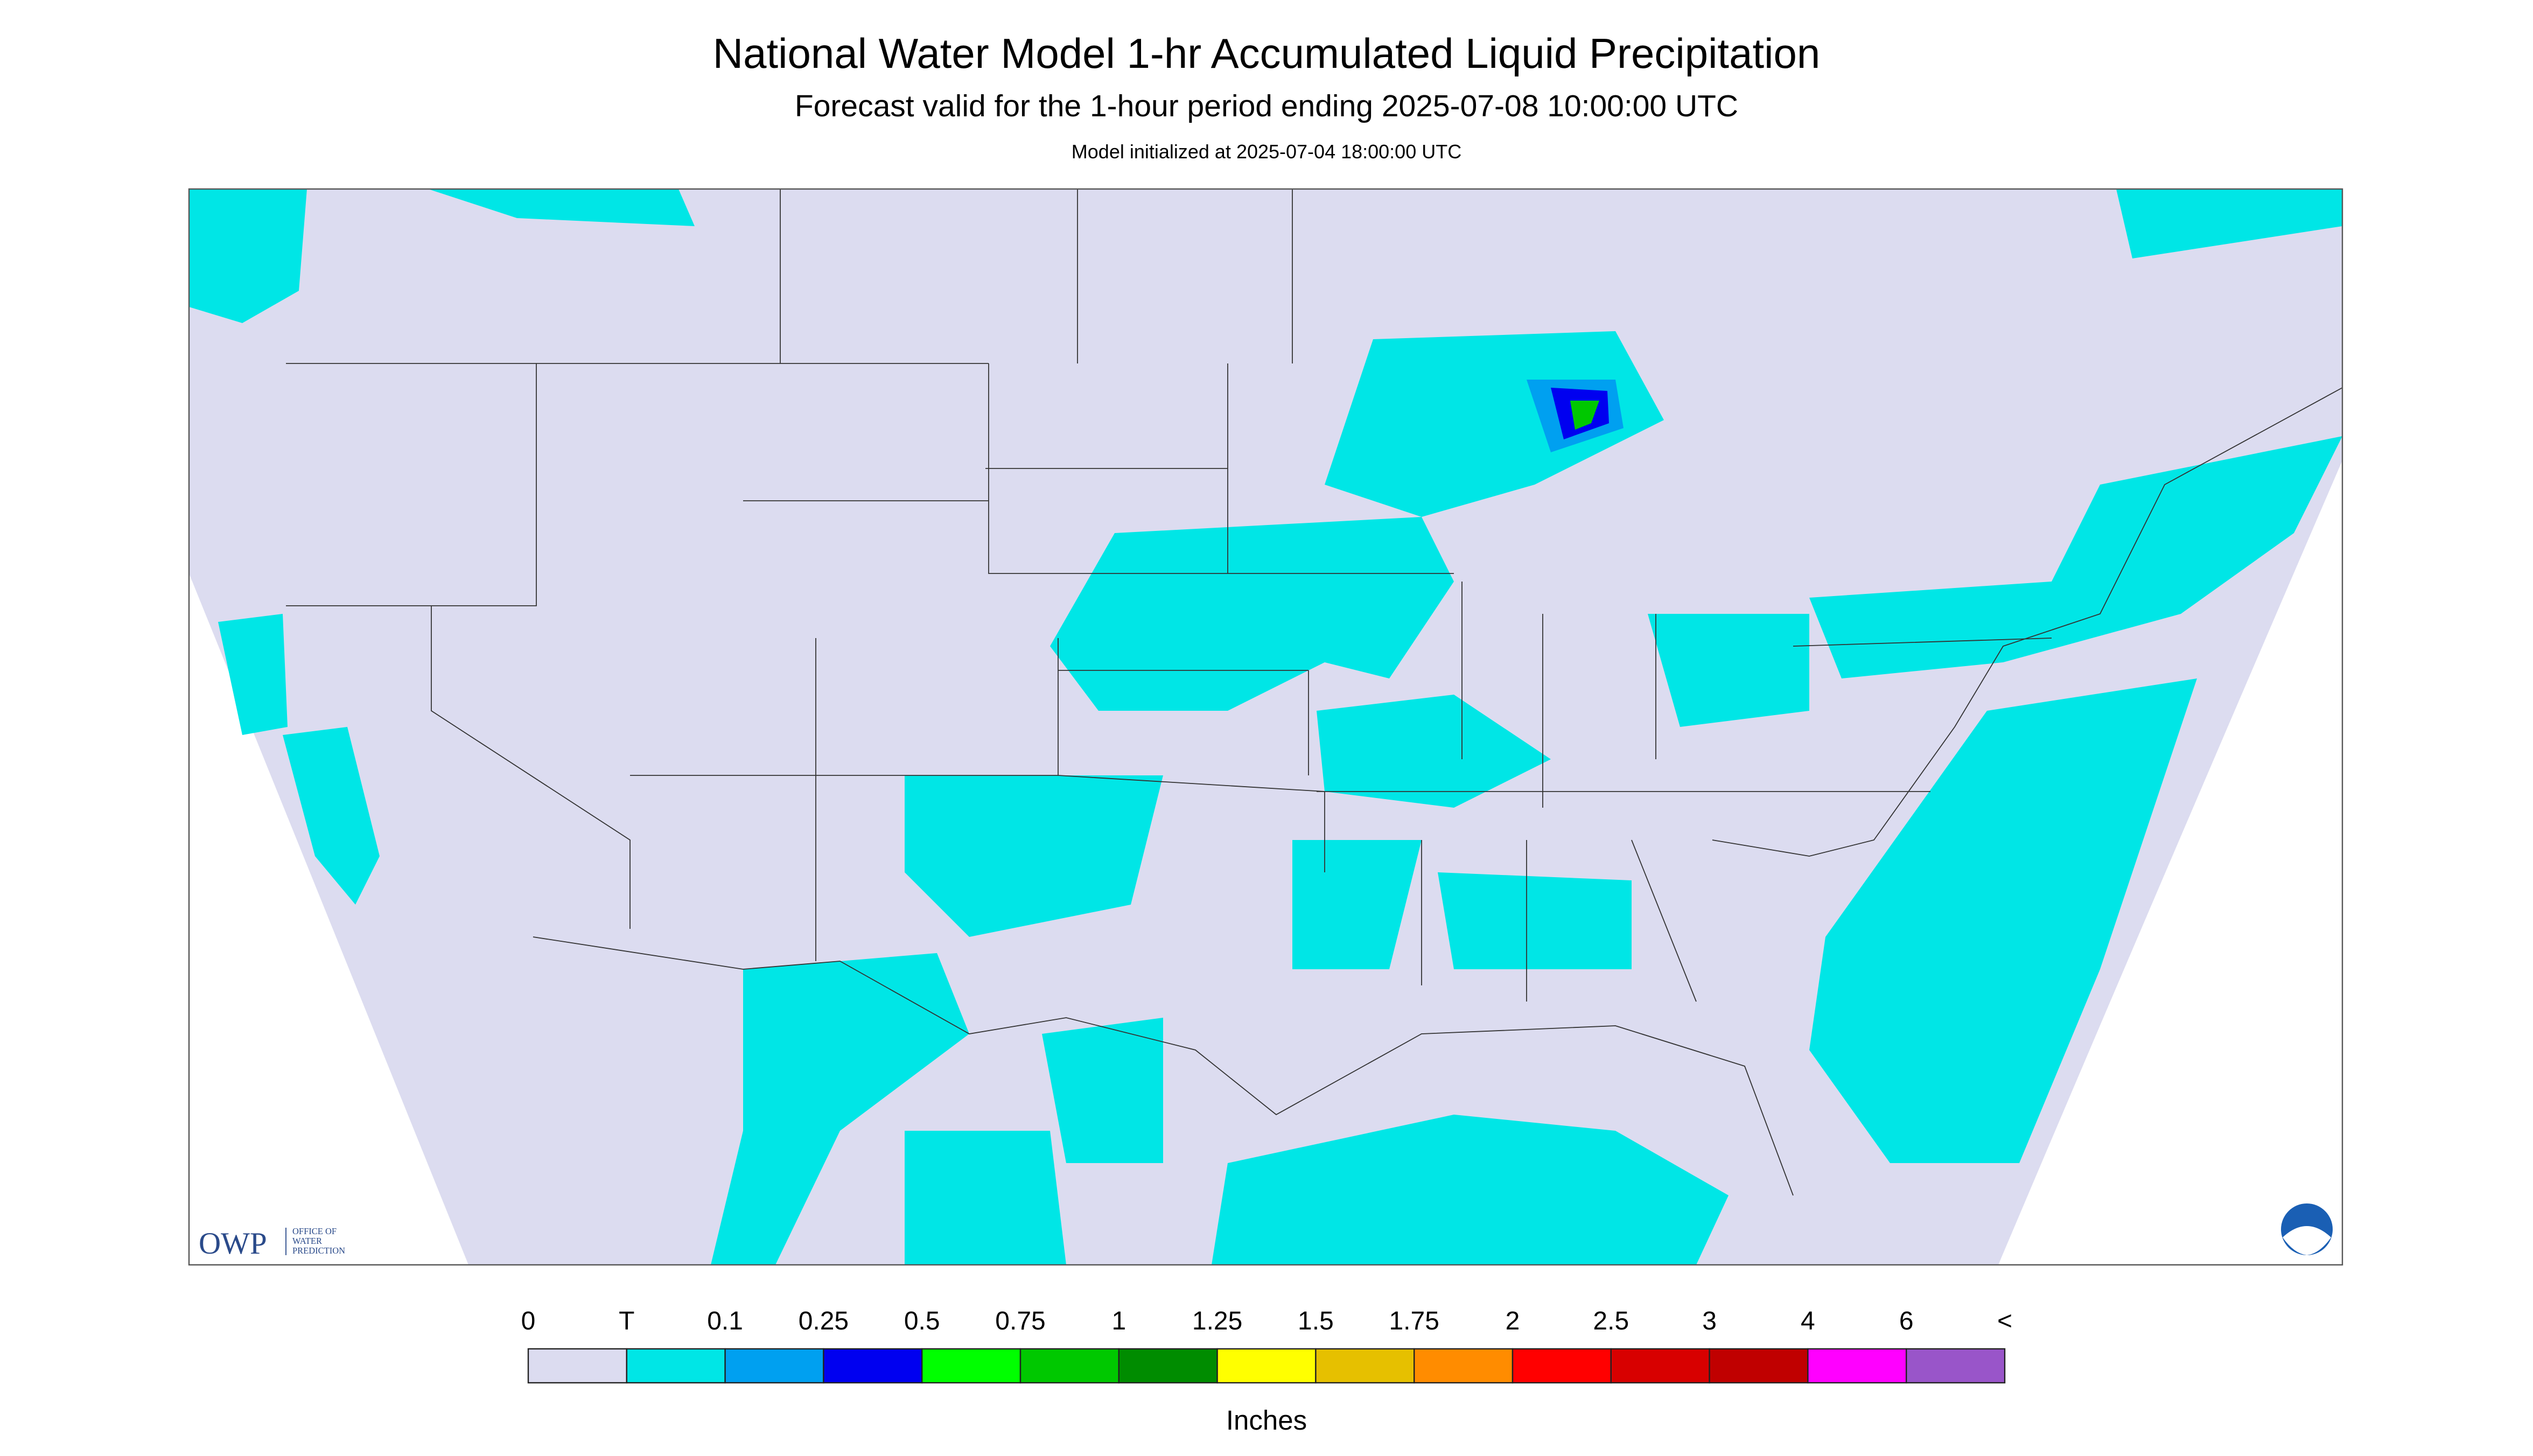 This screenshot has width=2533, height=1456. Describe the element at coordinates (1808, 1321) in the screenshot. I see `legend-label: 4` at that location.